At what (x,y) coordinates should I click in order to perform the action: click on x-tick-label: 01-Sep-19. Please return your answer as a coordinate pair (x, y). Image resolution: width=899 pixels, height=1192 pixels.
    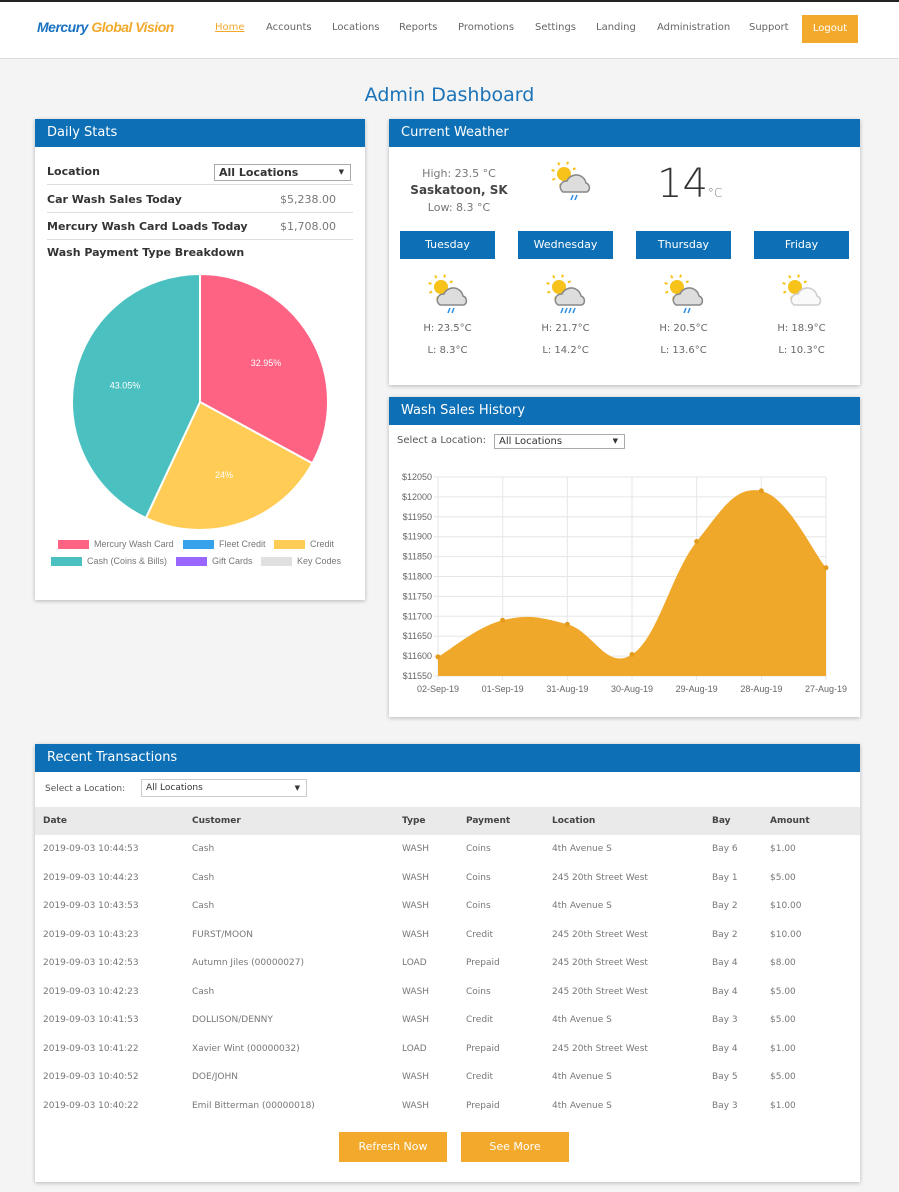
    Looking at the image, I should click on (503, 689).